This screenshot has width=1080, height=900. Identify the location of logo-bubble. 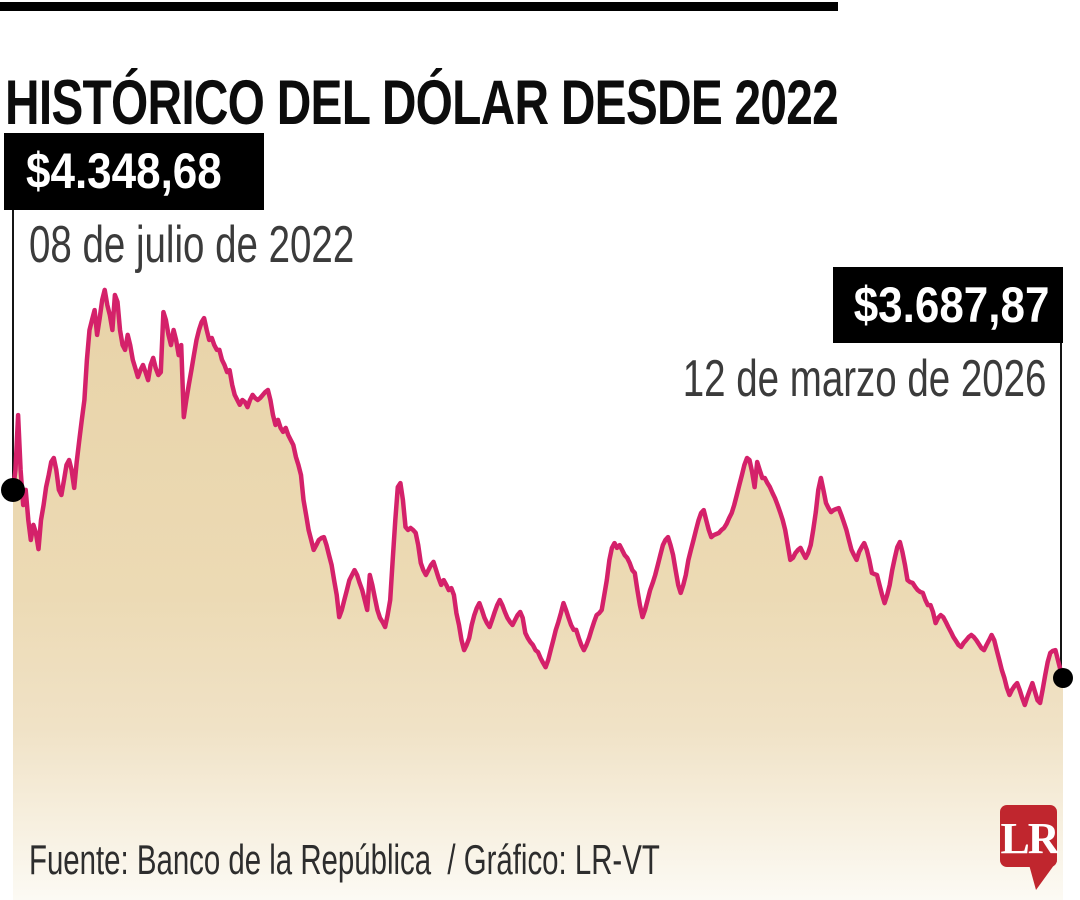
(1028, 836).